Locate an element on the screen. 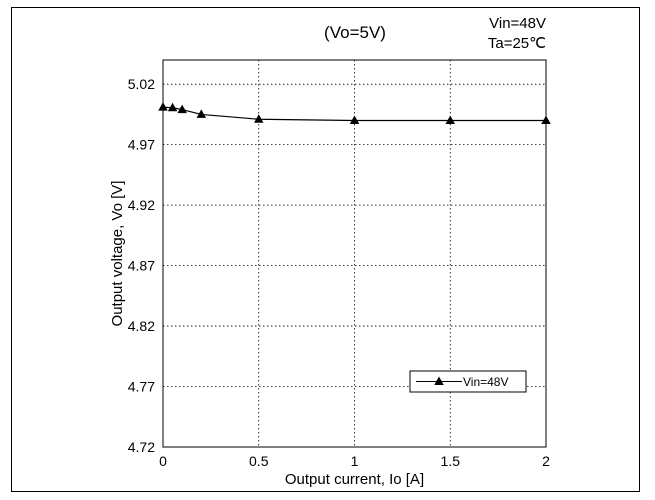  y-tick-label: 4.92 is located at coordinates (141, 205).